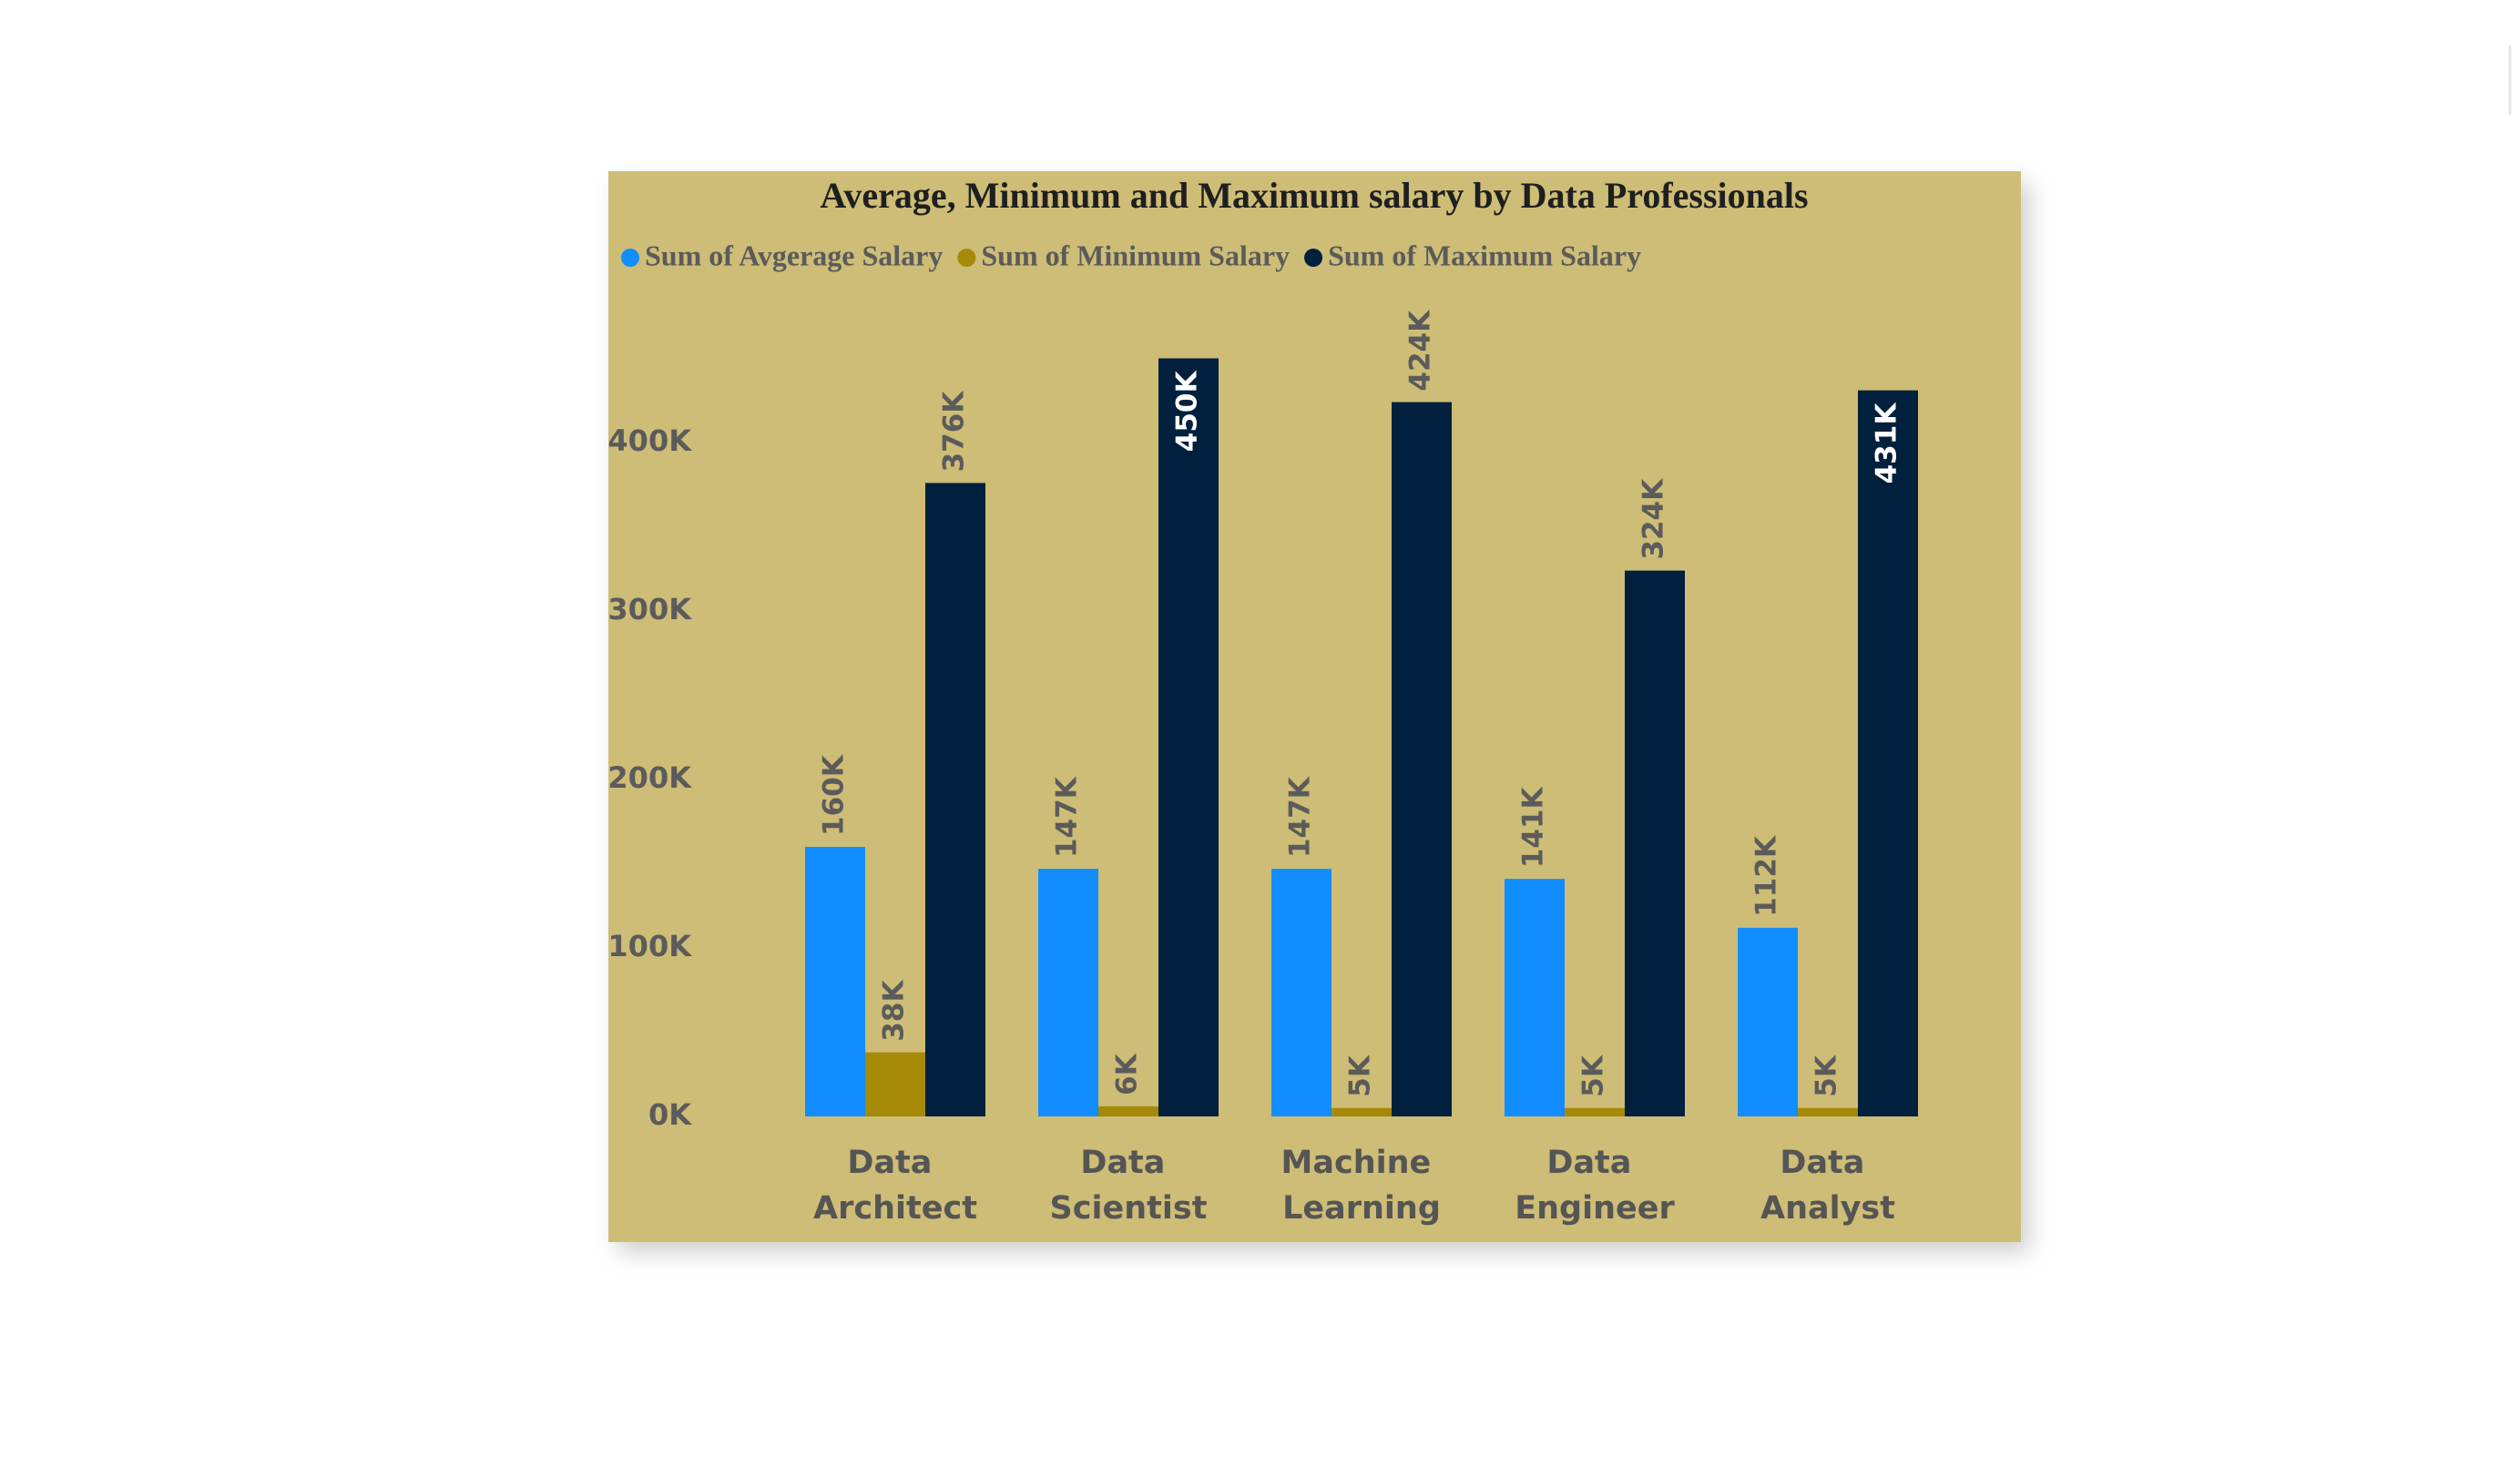  What do you see at coordinates (954, 432) in the screenshot?
I see `value-label: 376K` at bounding box center [954, 432].